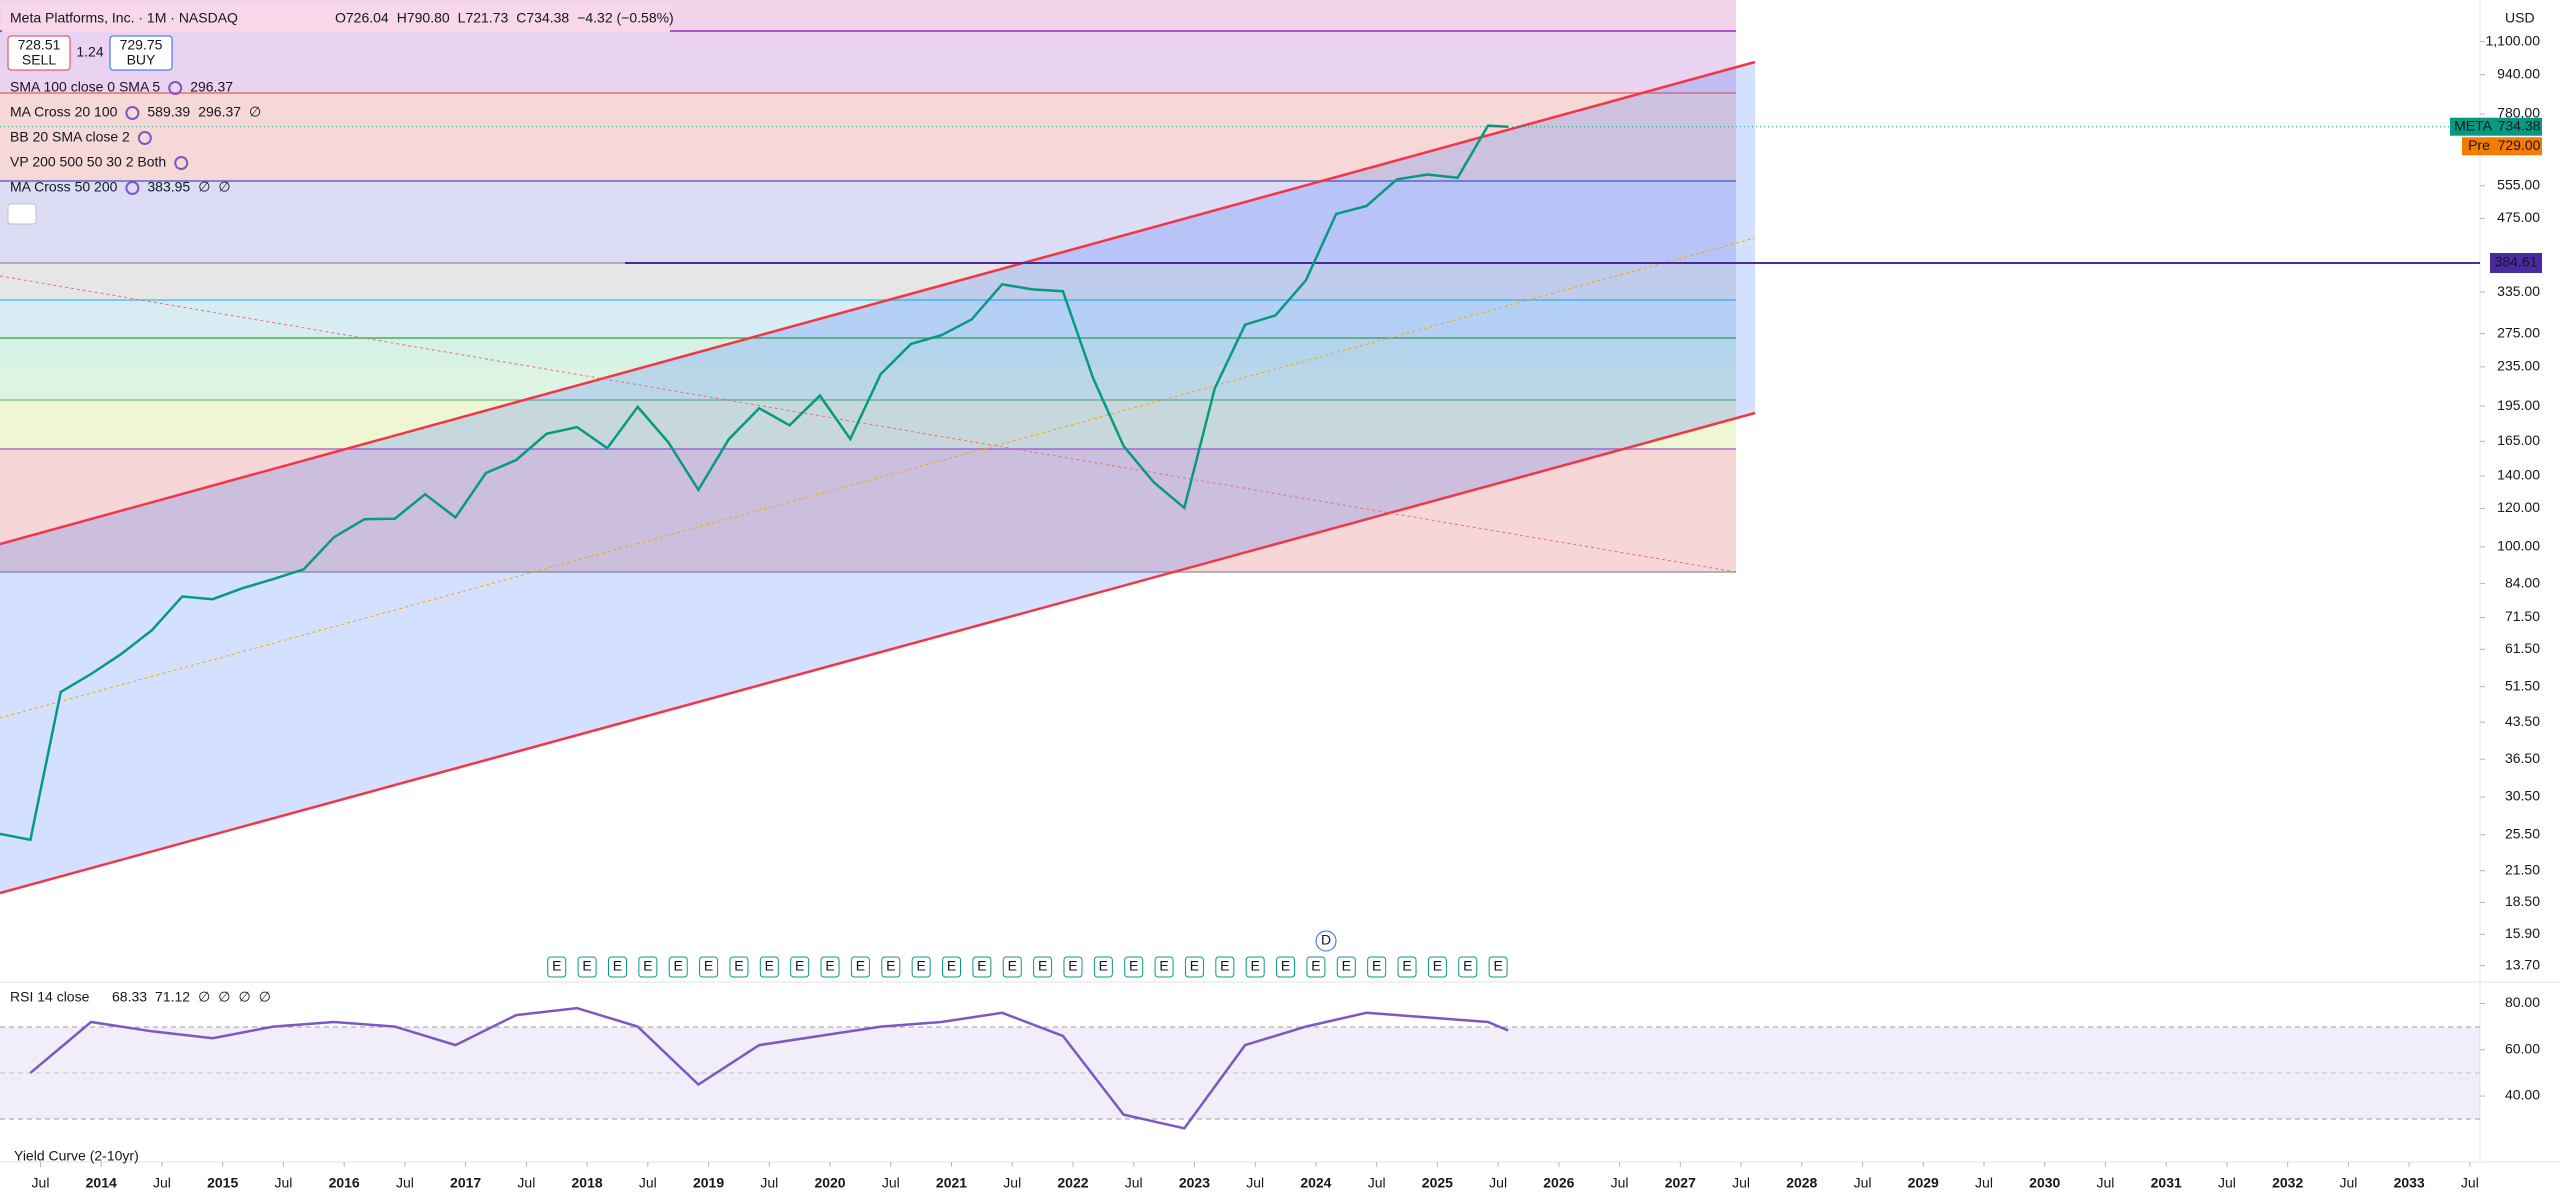 The width and height of the screenshot is (2560, 1202). What do you see at coordinates (1801, 1183) in the screenshot?
I see `x-tick-label: 2028` at bounding box center [1801, 1183].